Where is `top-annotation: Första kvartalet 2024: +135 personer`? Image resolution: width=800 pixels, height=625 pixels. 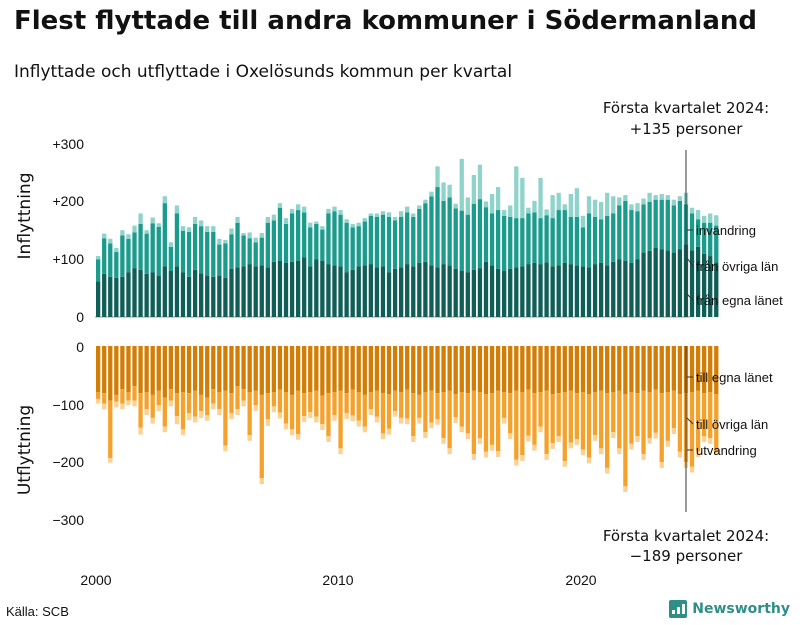 top-annotation: Första kvartalet 2024: +135 personer is located at coordinates (686, 118).